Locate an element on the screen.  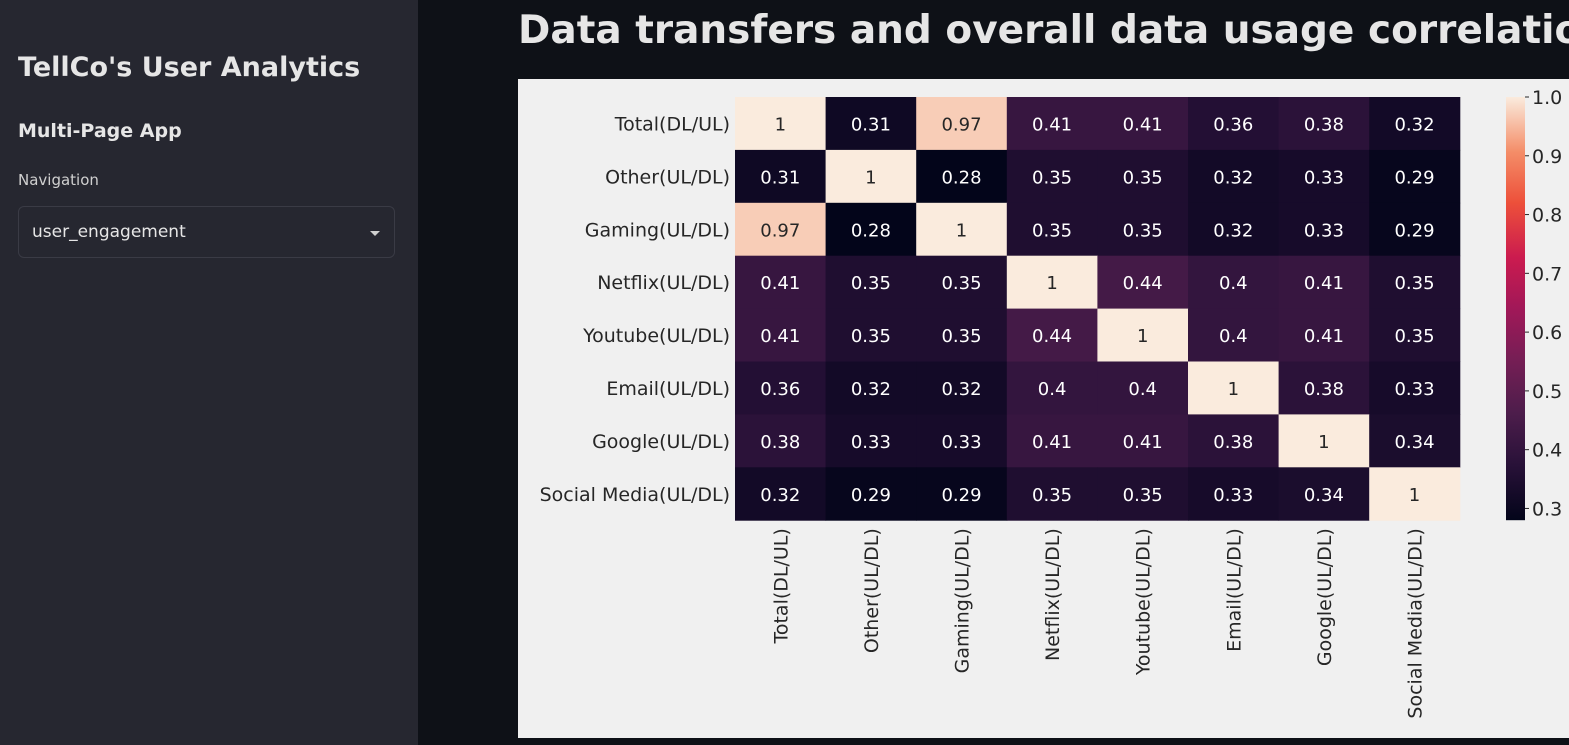
row-label: Youtube(UL/DL) is located at coordinates (656, 336).